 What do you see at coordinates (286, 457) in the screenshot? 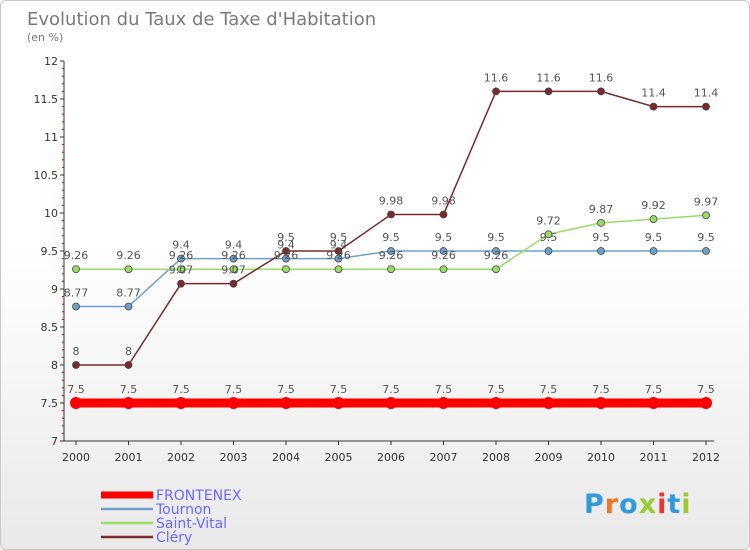
I see `x-tick-label: 2004` at bounding box center [286, 457].